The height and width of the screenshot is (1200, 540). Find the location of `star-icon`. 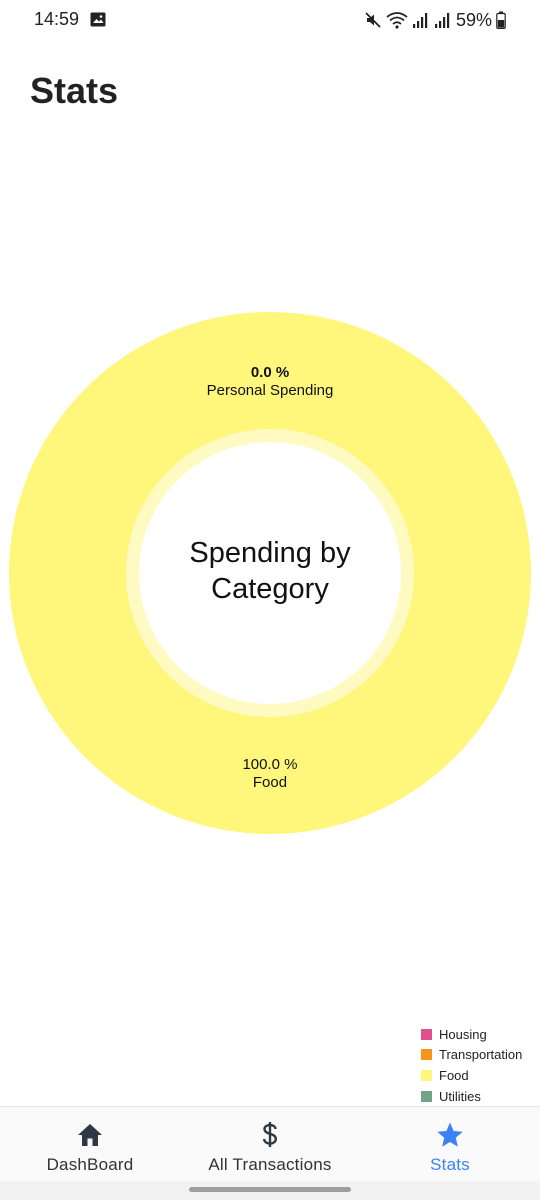

star-icon is located at coordinates (450, 1134).